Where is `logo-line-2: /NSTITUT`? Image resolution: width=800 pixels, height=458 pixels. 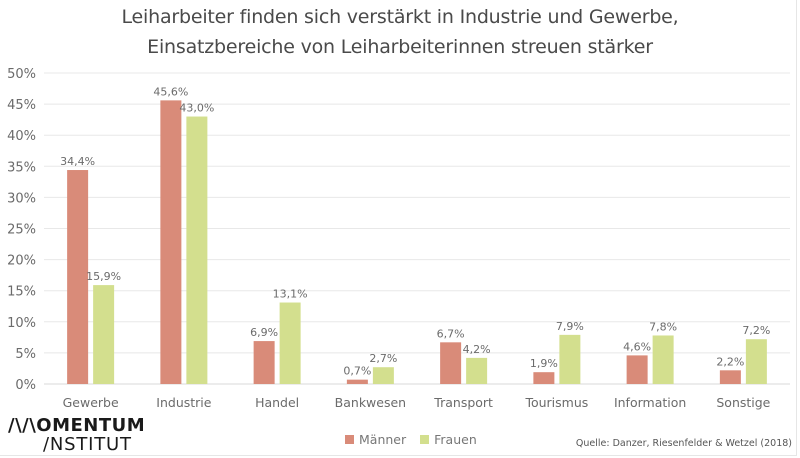
logo-line-2: /NSTITUT is located at coordinates (87, 444).